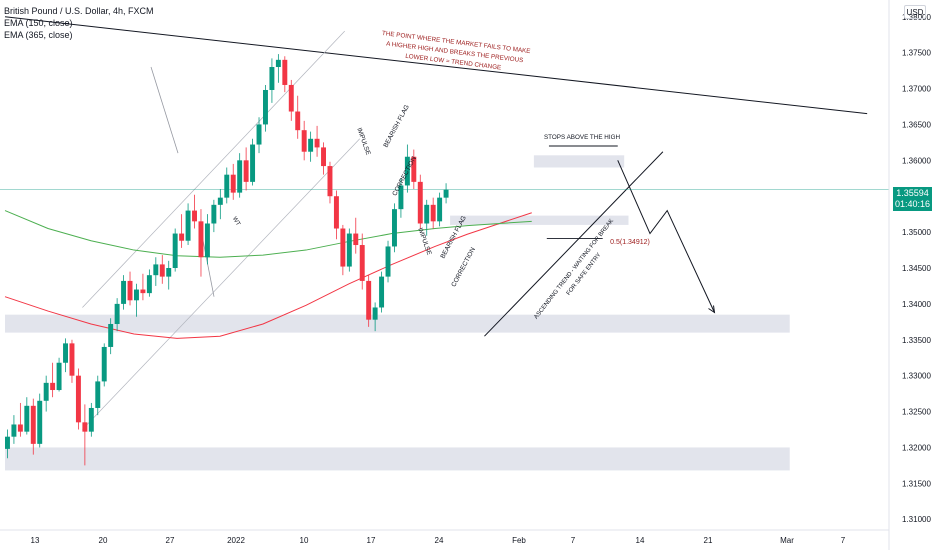 Image resolution: width=932 pixels, height=555 pixels. Describe the element at coordinates (38, 23) in the screenshot. I see `ema-150-label: EMA (150, close)` at that location.